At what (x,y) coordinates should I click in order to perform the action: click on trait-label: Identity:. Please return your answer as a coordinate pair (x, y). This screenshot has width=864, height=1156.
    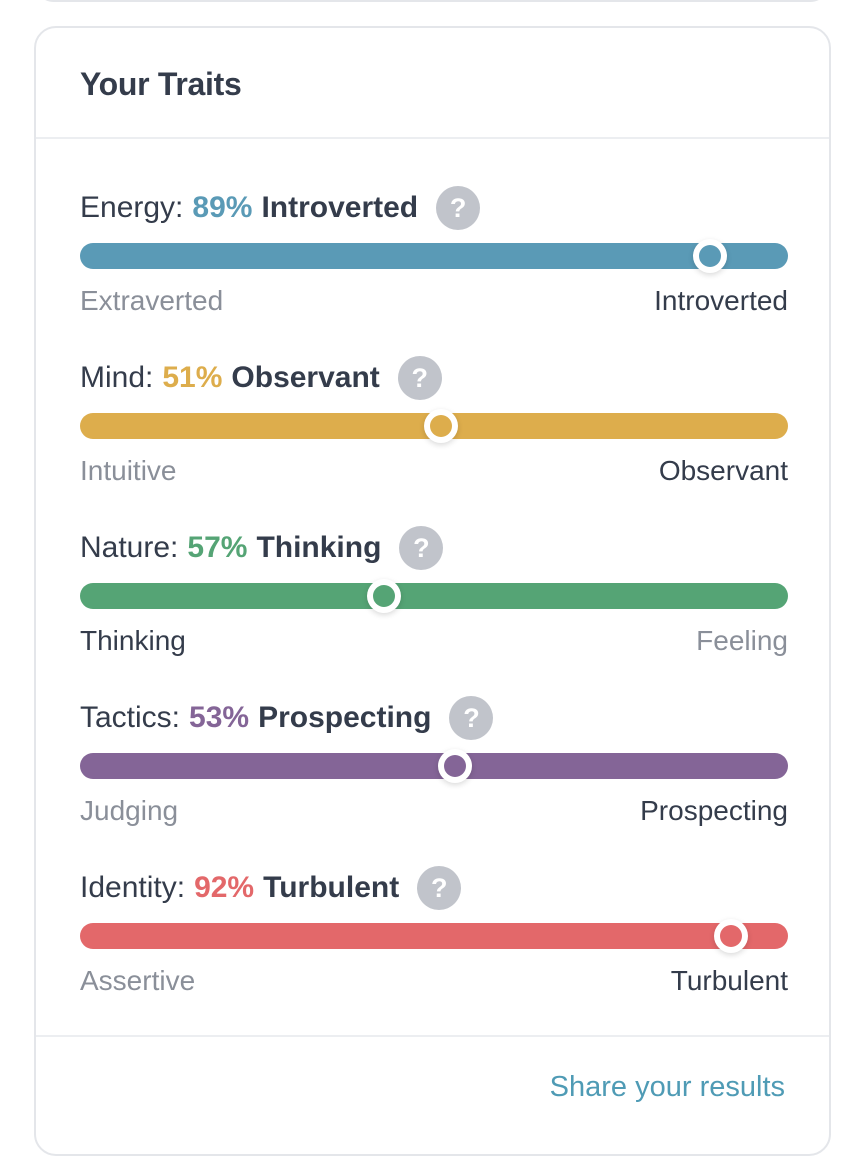
    Looking at the image, I should click on (133, 887).